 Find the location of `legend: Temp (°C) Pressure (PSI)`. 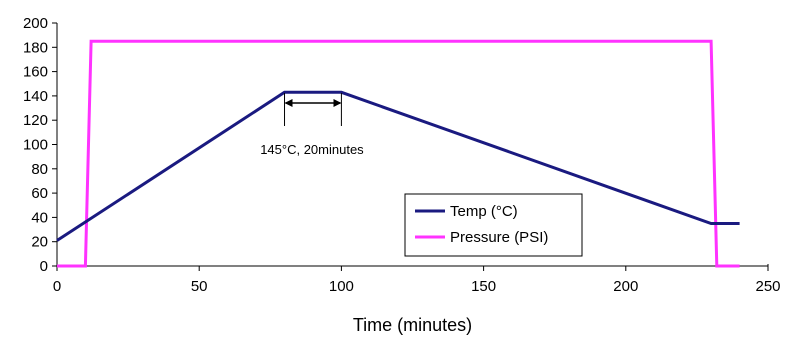

legend: Temp (°C) Pressure (PSI) is located at coordinates (493, 225).